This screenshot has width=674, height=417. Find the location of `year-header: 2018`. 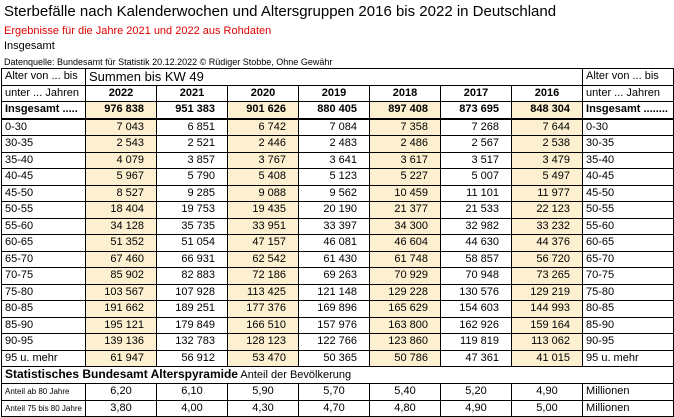

year-header: 2018 is located at coordinates (405, 93).